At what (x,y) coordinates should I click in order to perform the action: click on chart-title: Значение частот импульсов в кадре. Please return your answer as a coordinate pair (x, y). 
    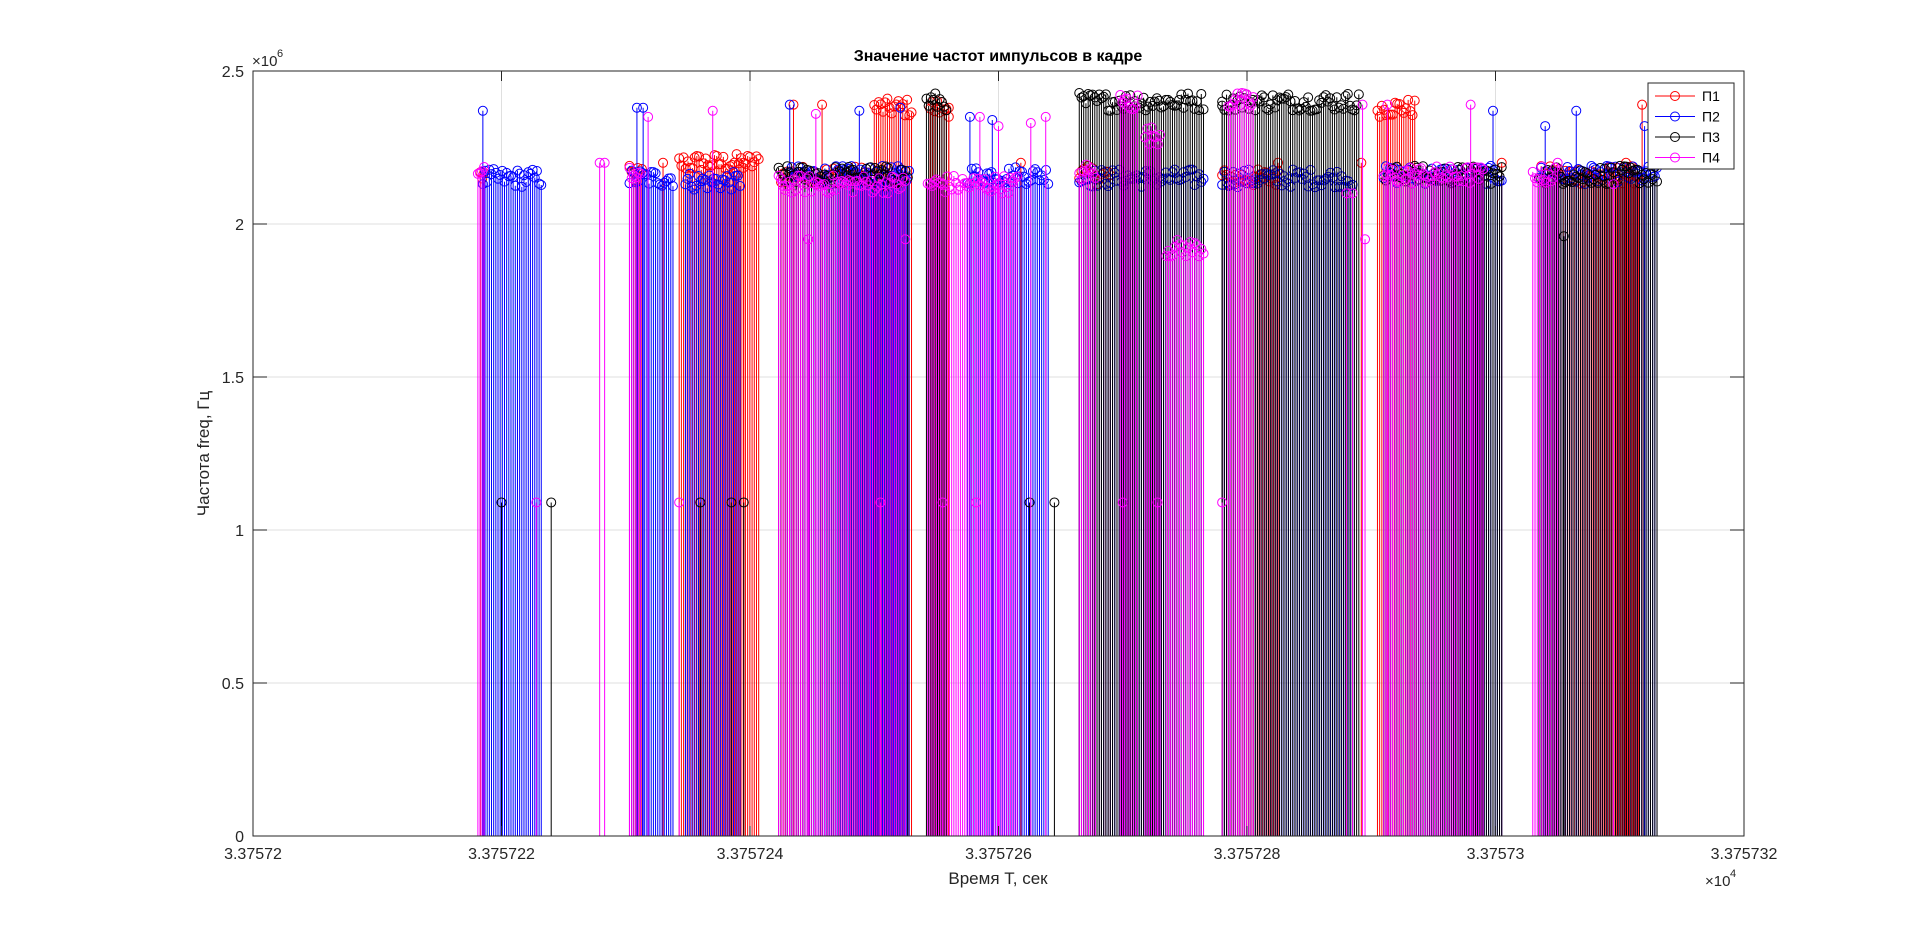
    Looking at the image, I should click on (998, 56).